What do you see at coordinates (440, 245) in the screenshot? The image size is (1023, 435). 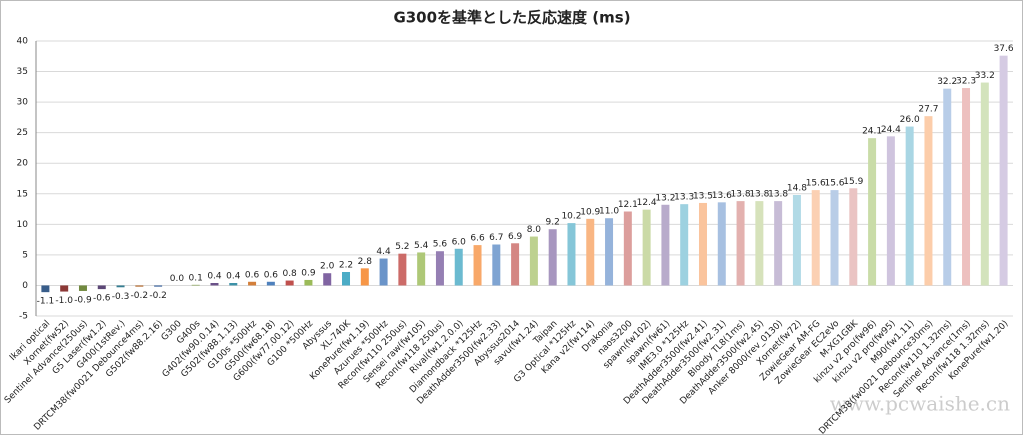 I see `value-label: 5.6` at bounding box center [440, 245].